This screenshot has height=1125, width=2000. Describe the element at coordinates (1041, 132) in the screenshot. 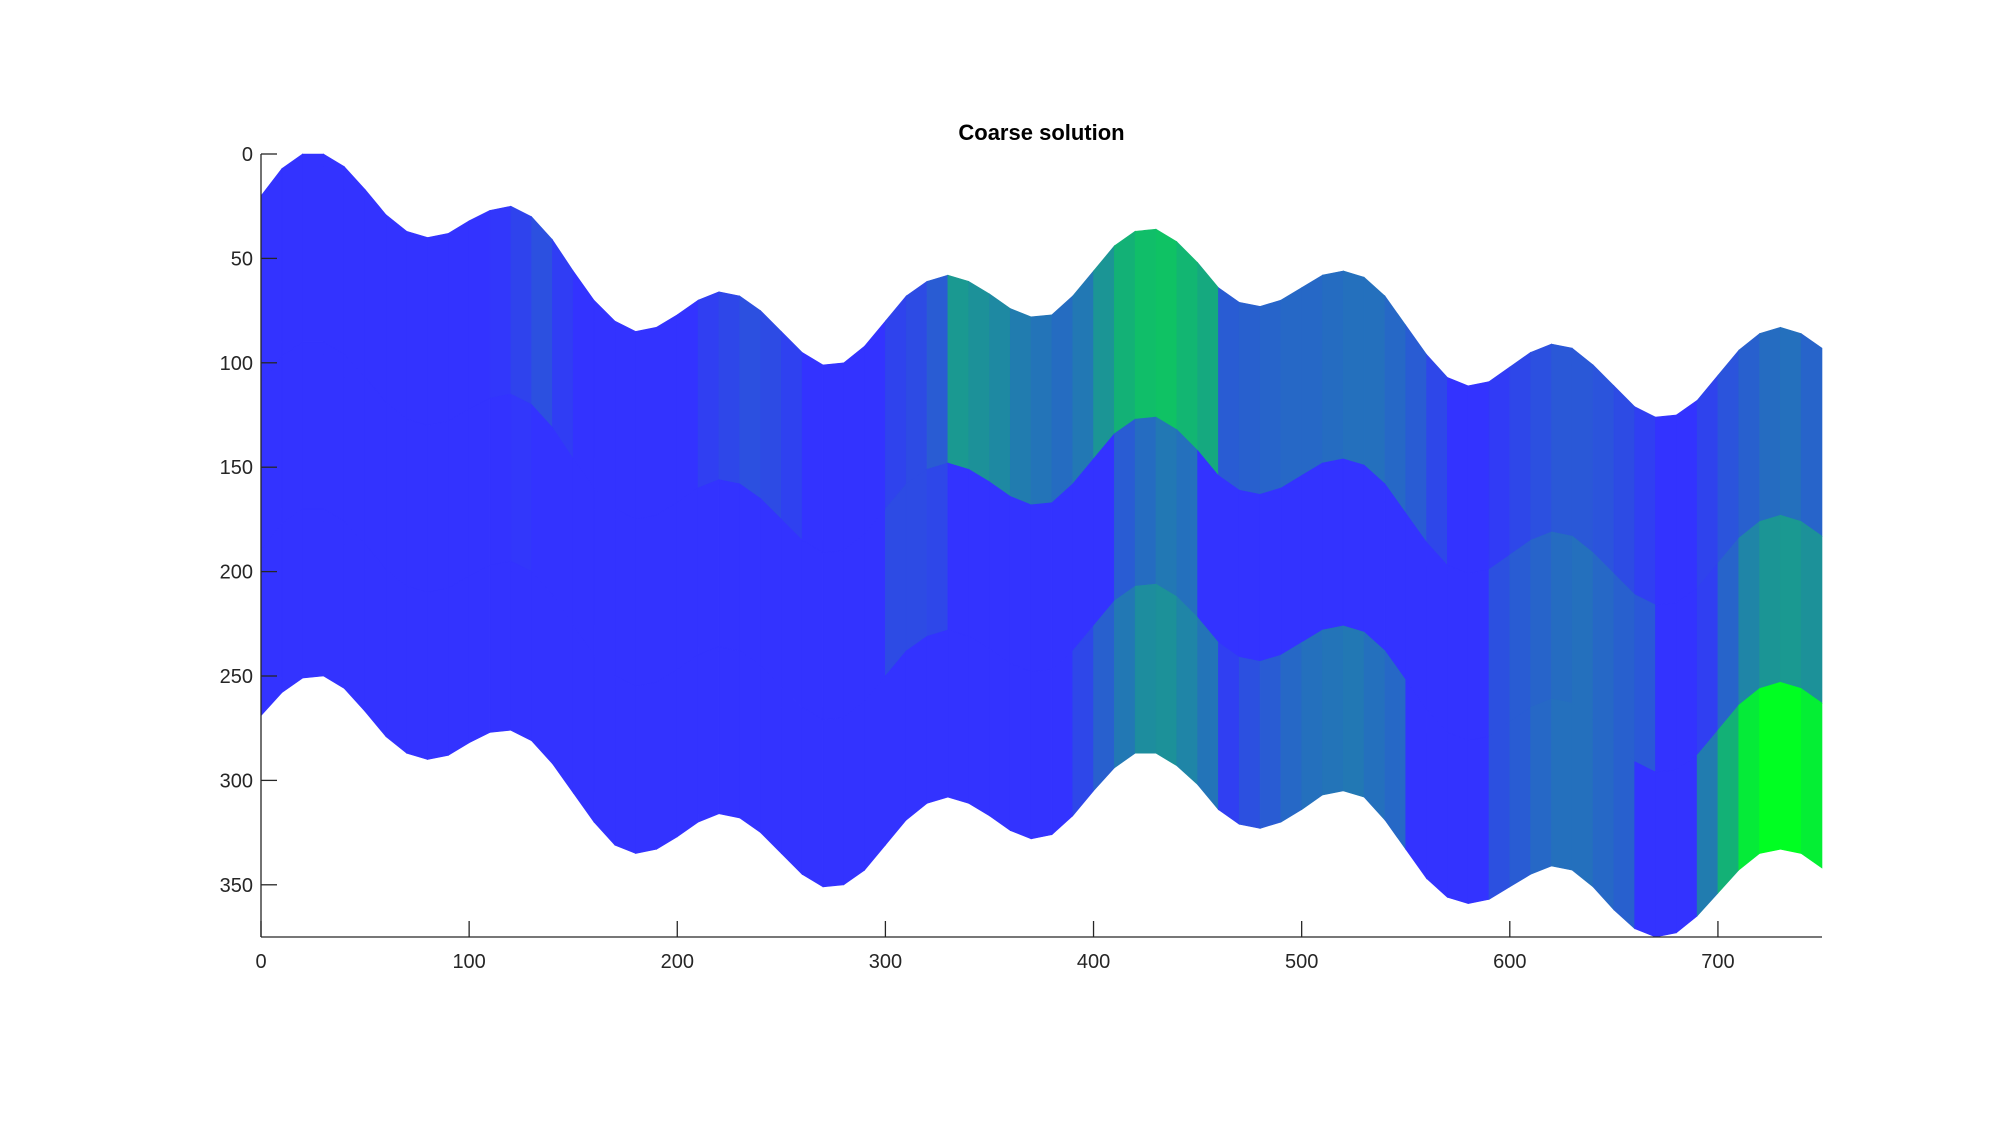

I see `chart-title: Coarse solution` at that location.